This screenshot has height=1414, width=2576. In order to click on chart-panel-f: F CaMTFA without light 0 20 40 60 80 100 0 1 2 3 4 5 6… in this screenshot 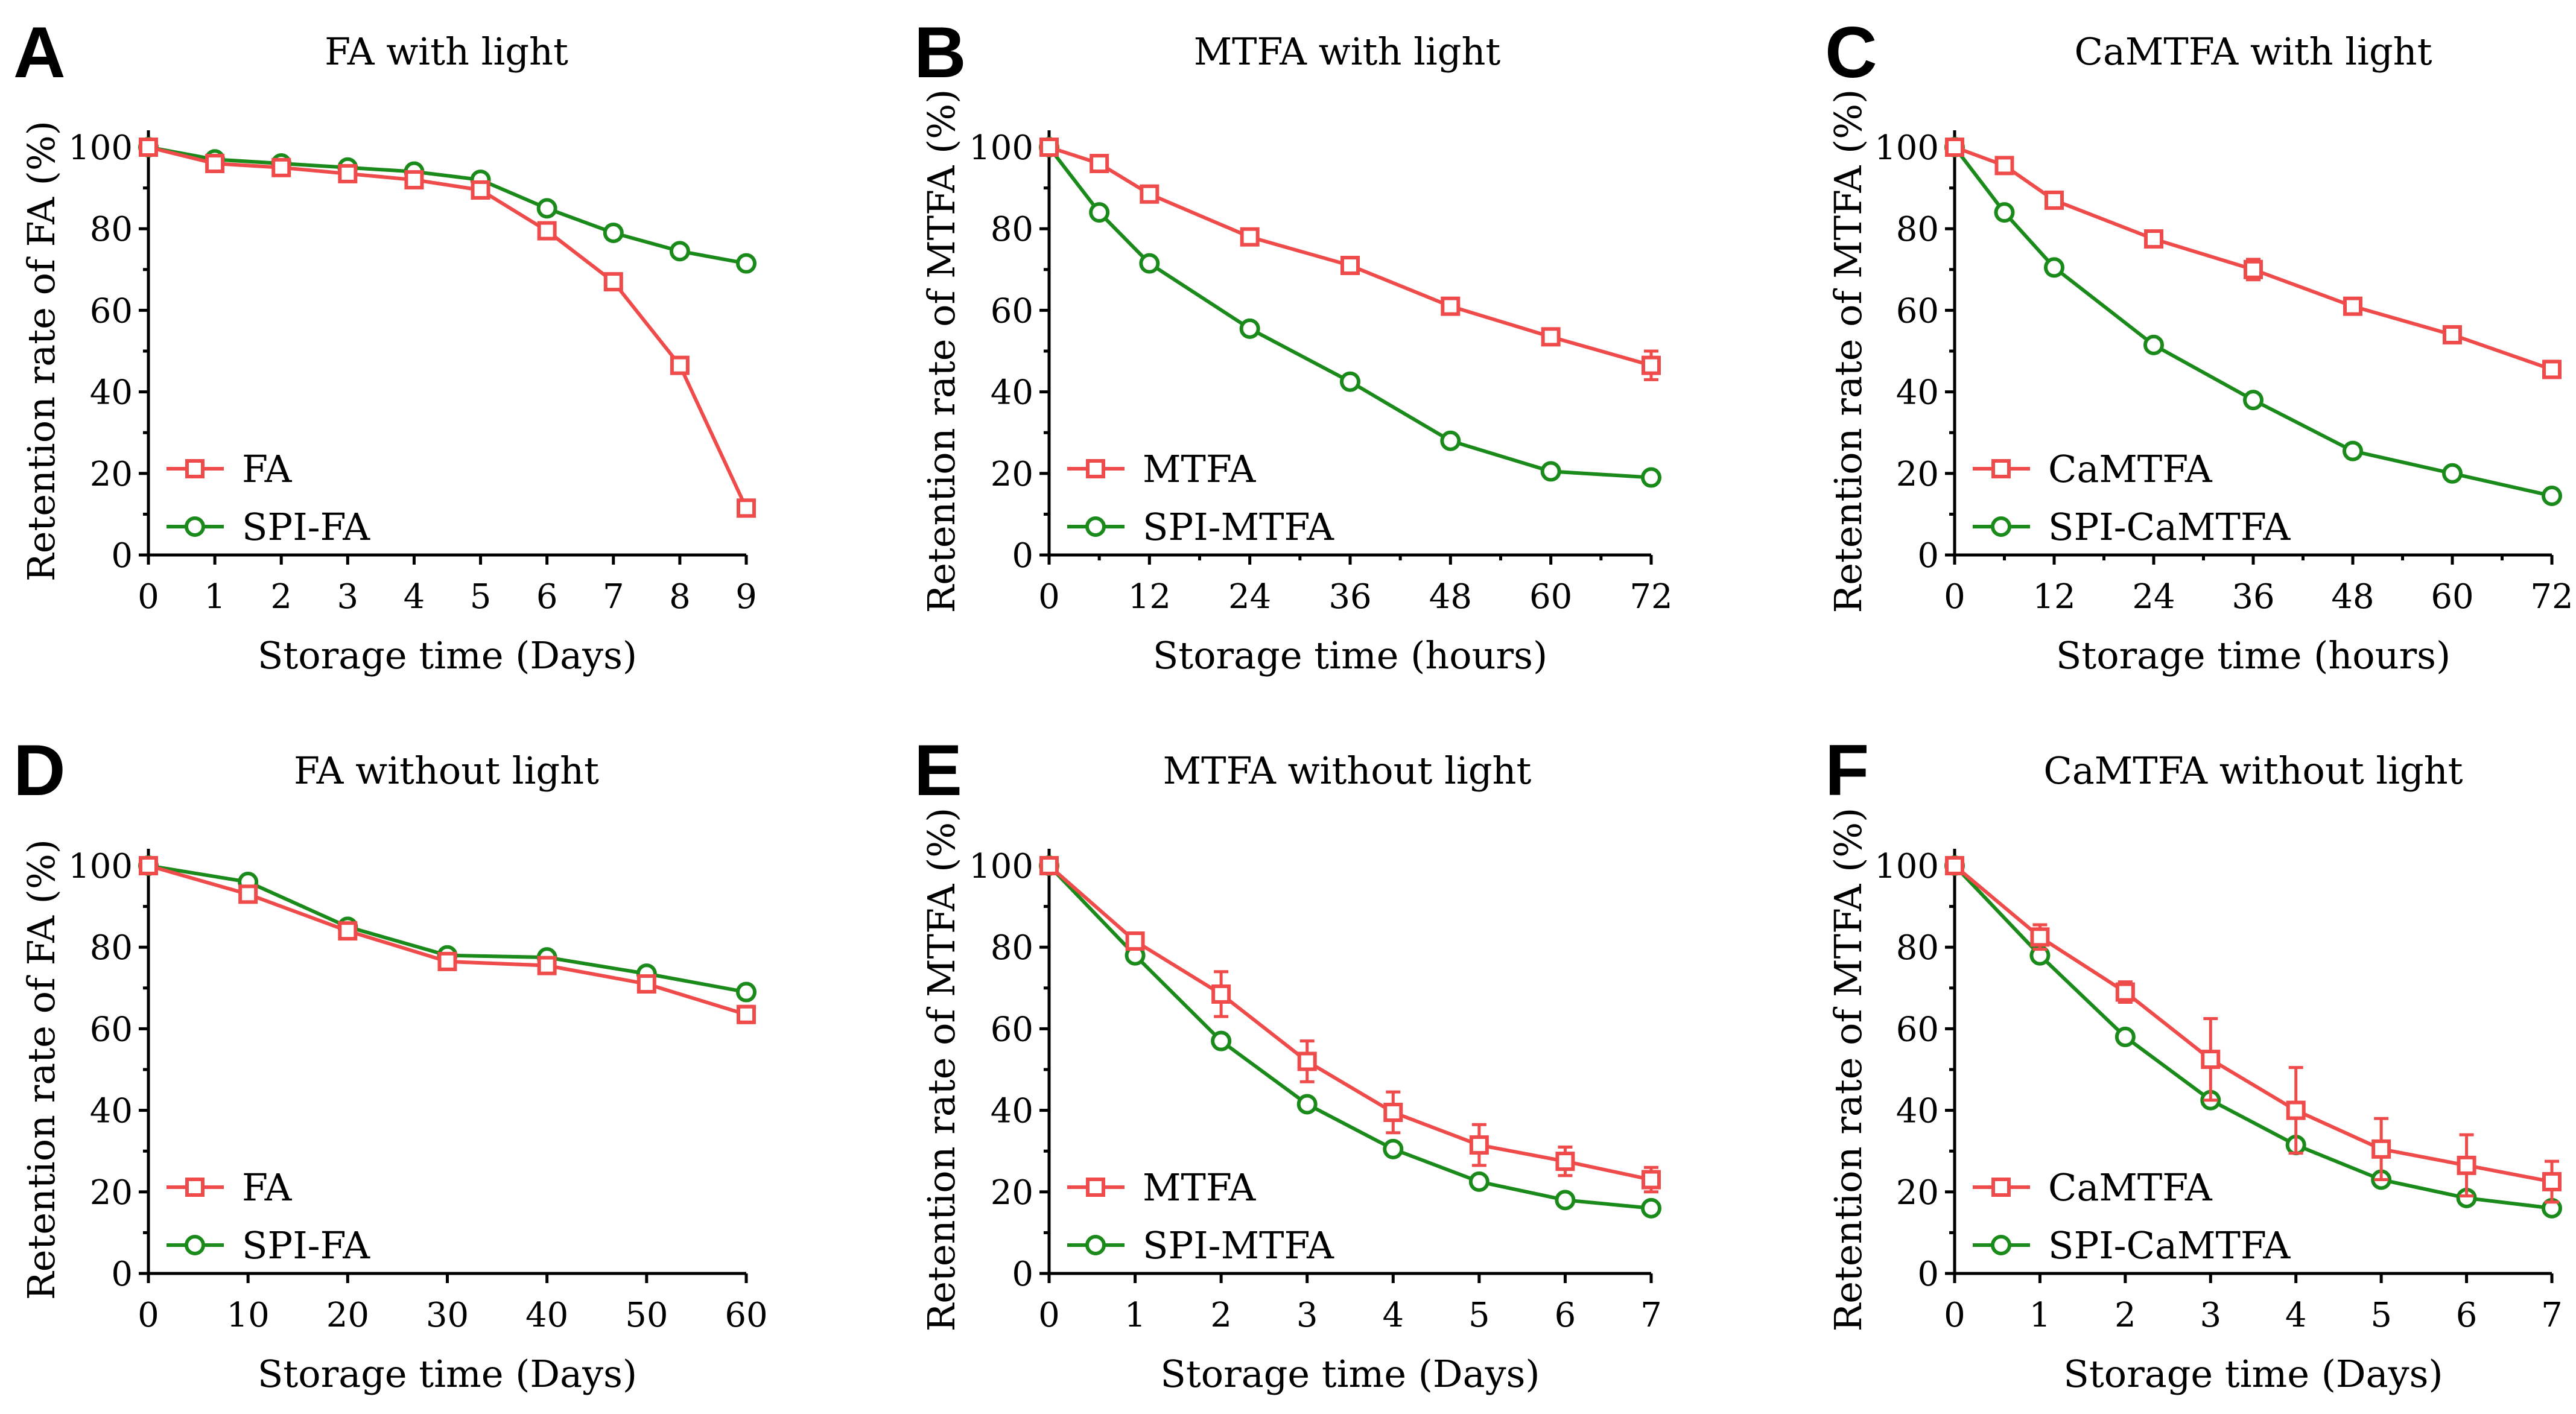, I will do `click(2194, 1063)`.